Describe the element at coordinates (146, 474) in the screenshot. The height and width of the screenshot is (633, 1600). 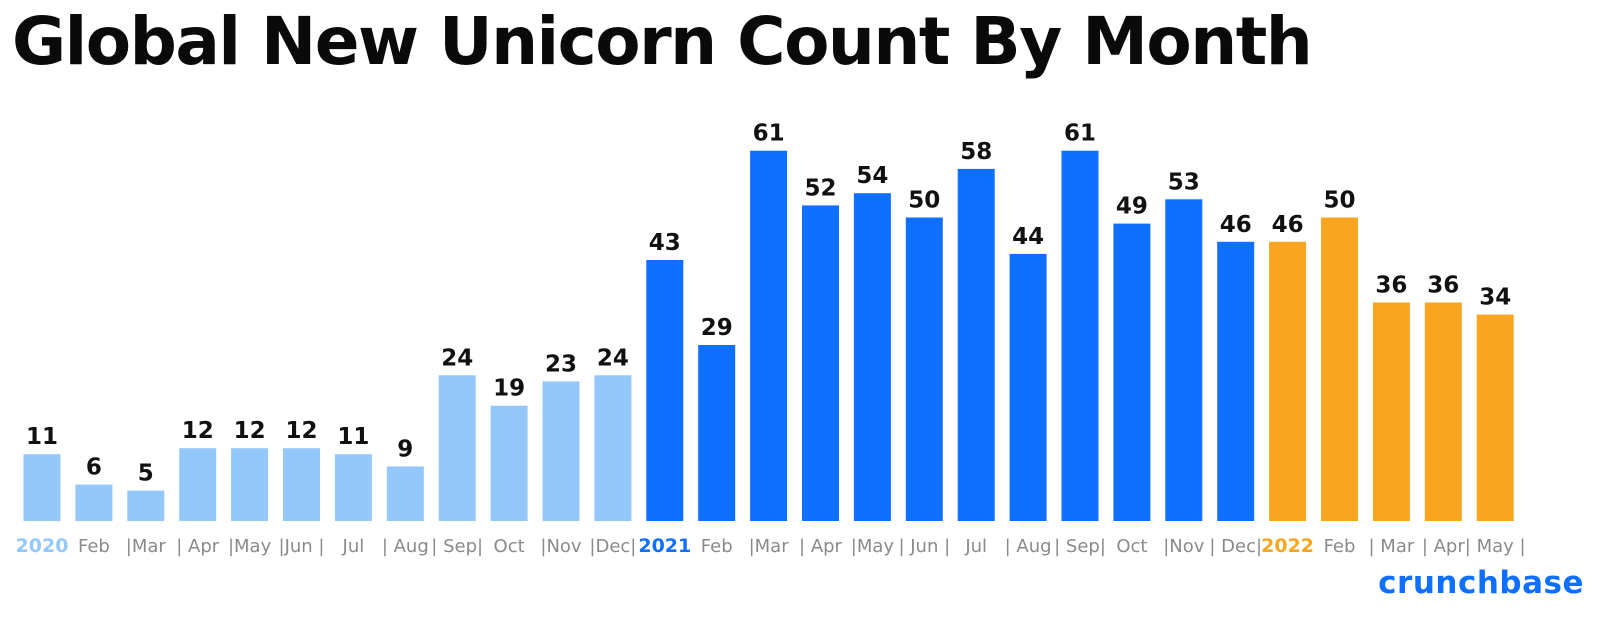
I see `bar-value-label: 5` at that location.